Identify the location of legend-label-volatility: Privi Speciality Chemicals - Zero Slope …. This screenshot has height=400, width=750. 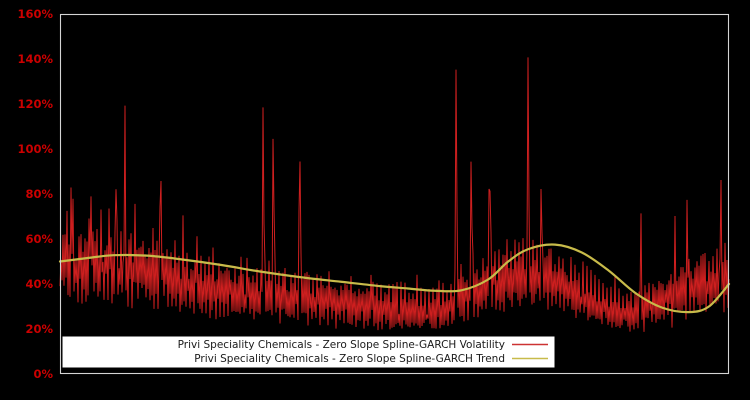
(341, 345).